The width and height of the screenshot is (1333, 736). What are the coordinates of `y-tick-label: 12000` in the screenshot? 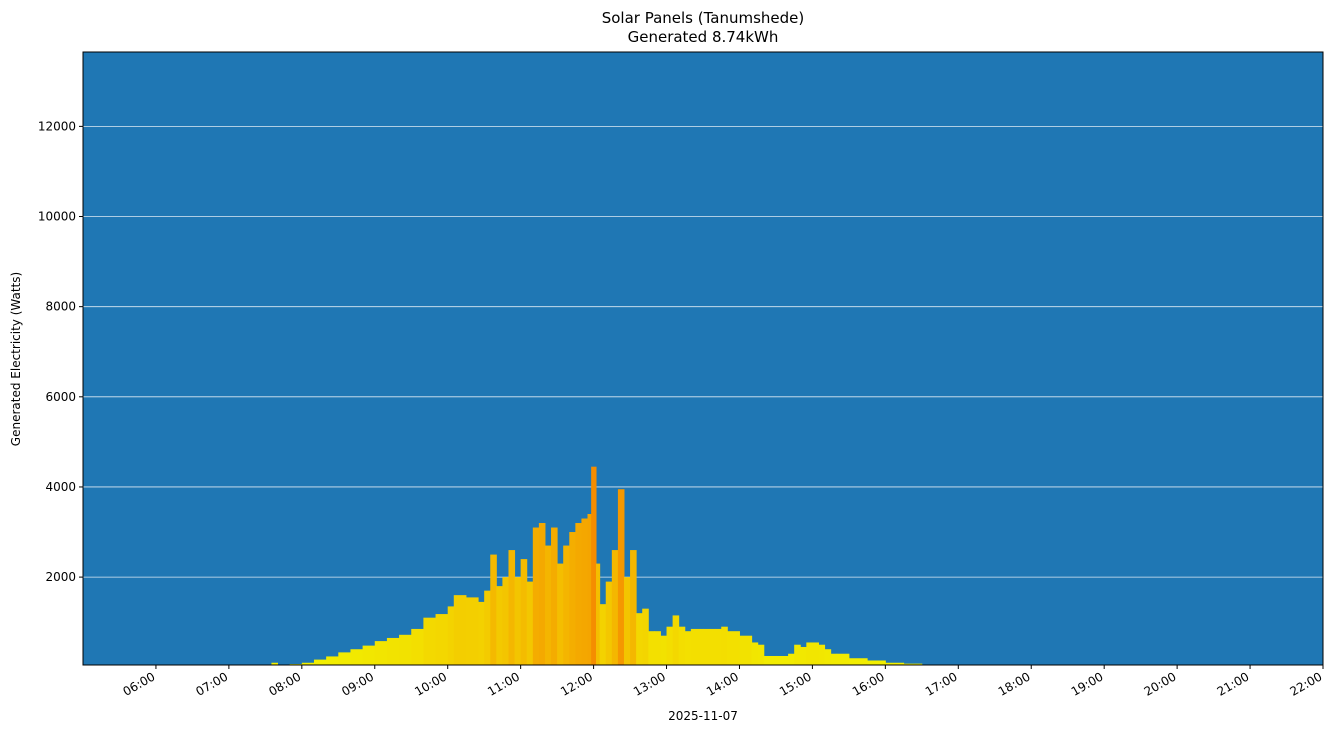 It's located at (57, 126).